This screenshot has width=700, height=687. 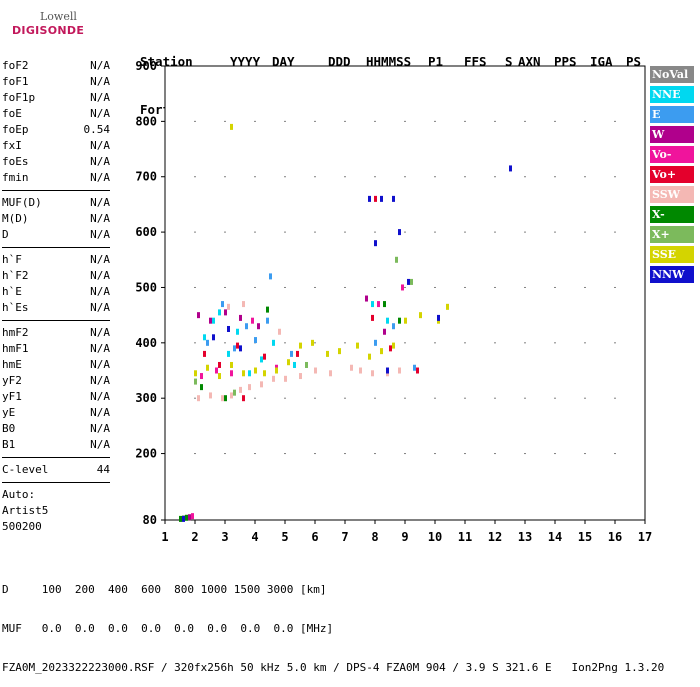 What do you see at coordinates (672, 74) in the screenshot?
I see `legend-item-noval: NoVal` at bounding box center [672, 74].